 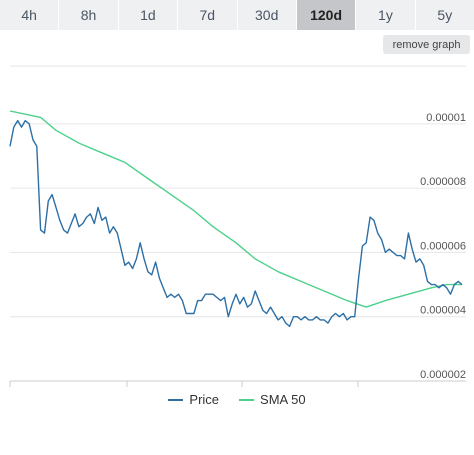 I want to click on tab-5y: 5y, so click(x=444, y=15).